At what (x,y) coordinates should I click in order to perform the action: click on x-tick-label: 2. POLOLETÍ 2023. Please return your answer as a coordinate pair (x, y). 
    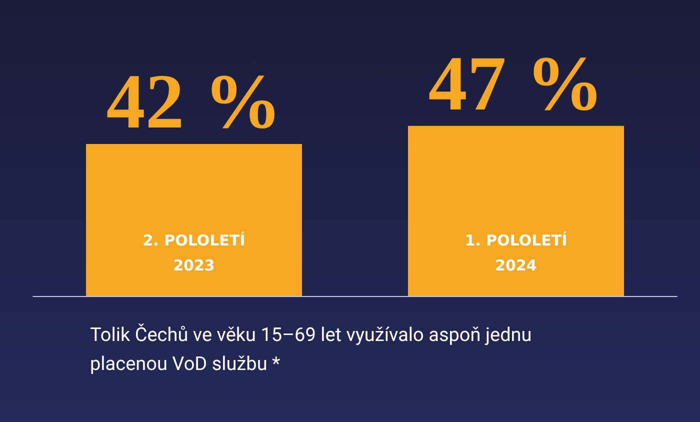
    Looking at the image, I should click on (194, 253).